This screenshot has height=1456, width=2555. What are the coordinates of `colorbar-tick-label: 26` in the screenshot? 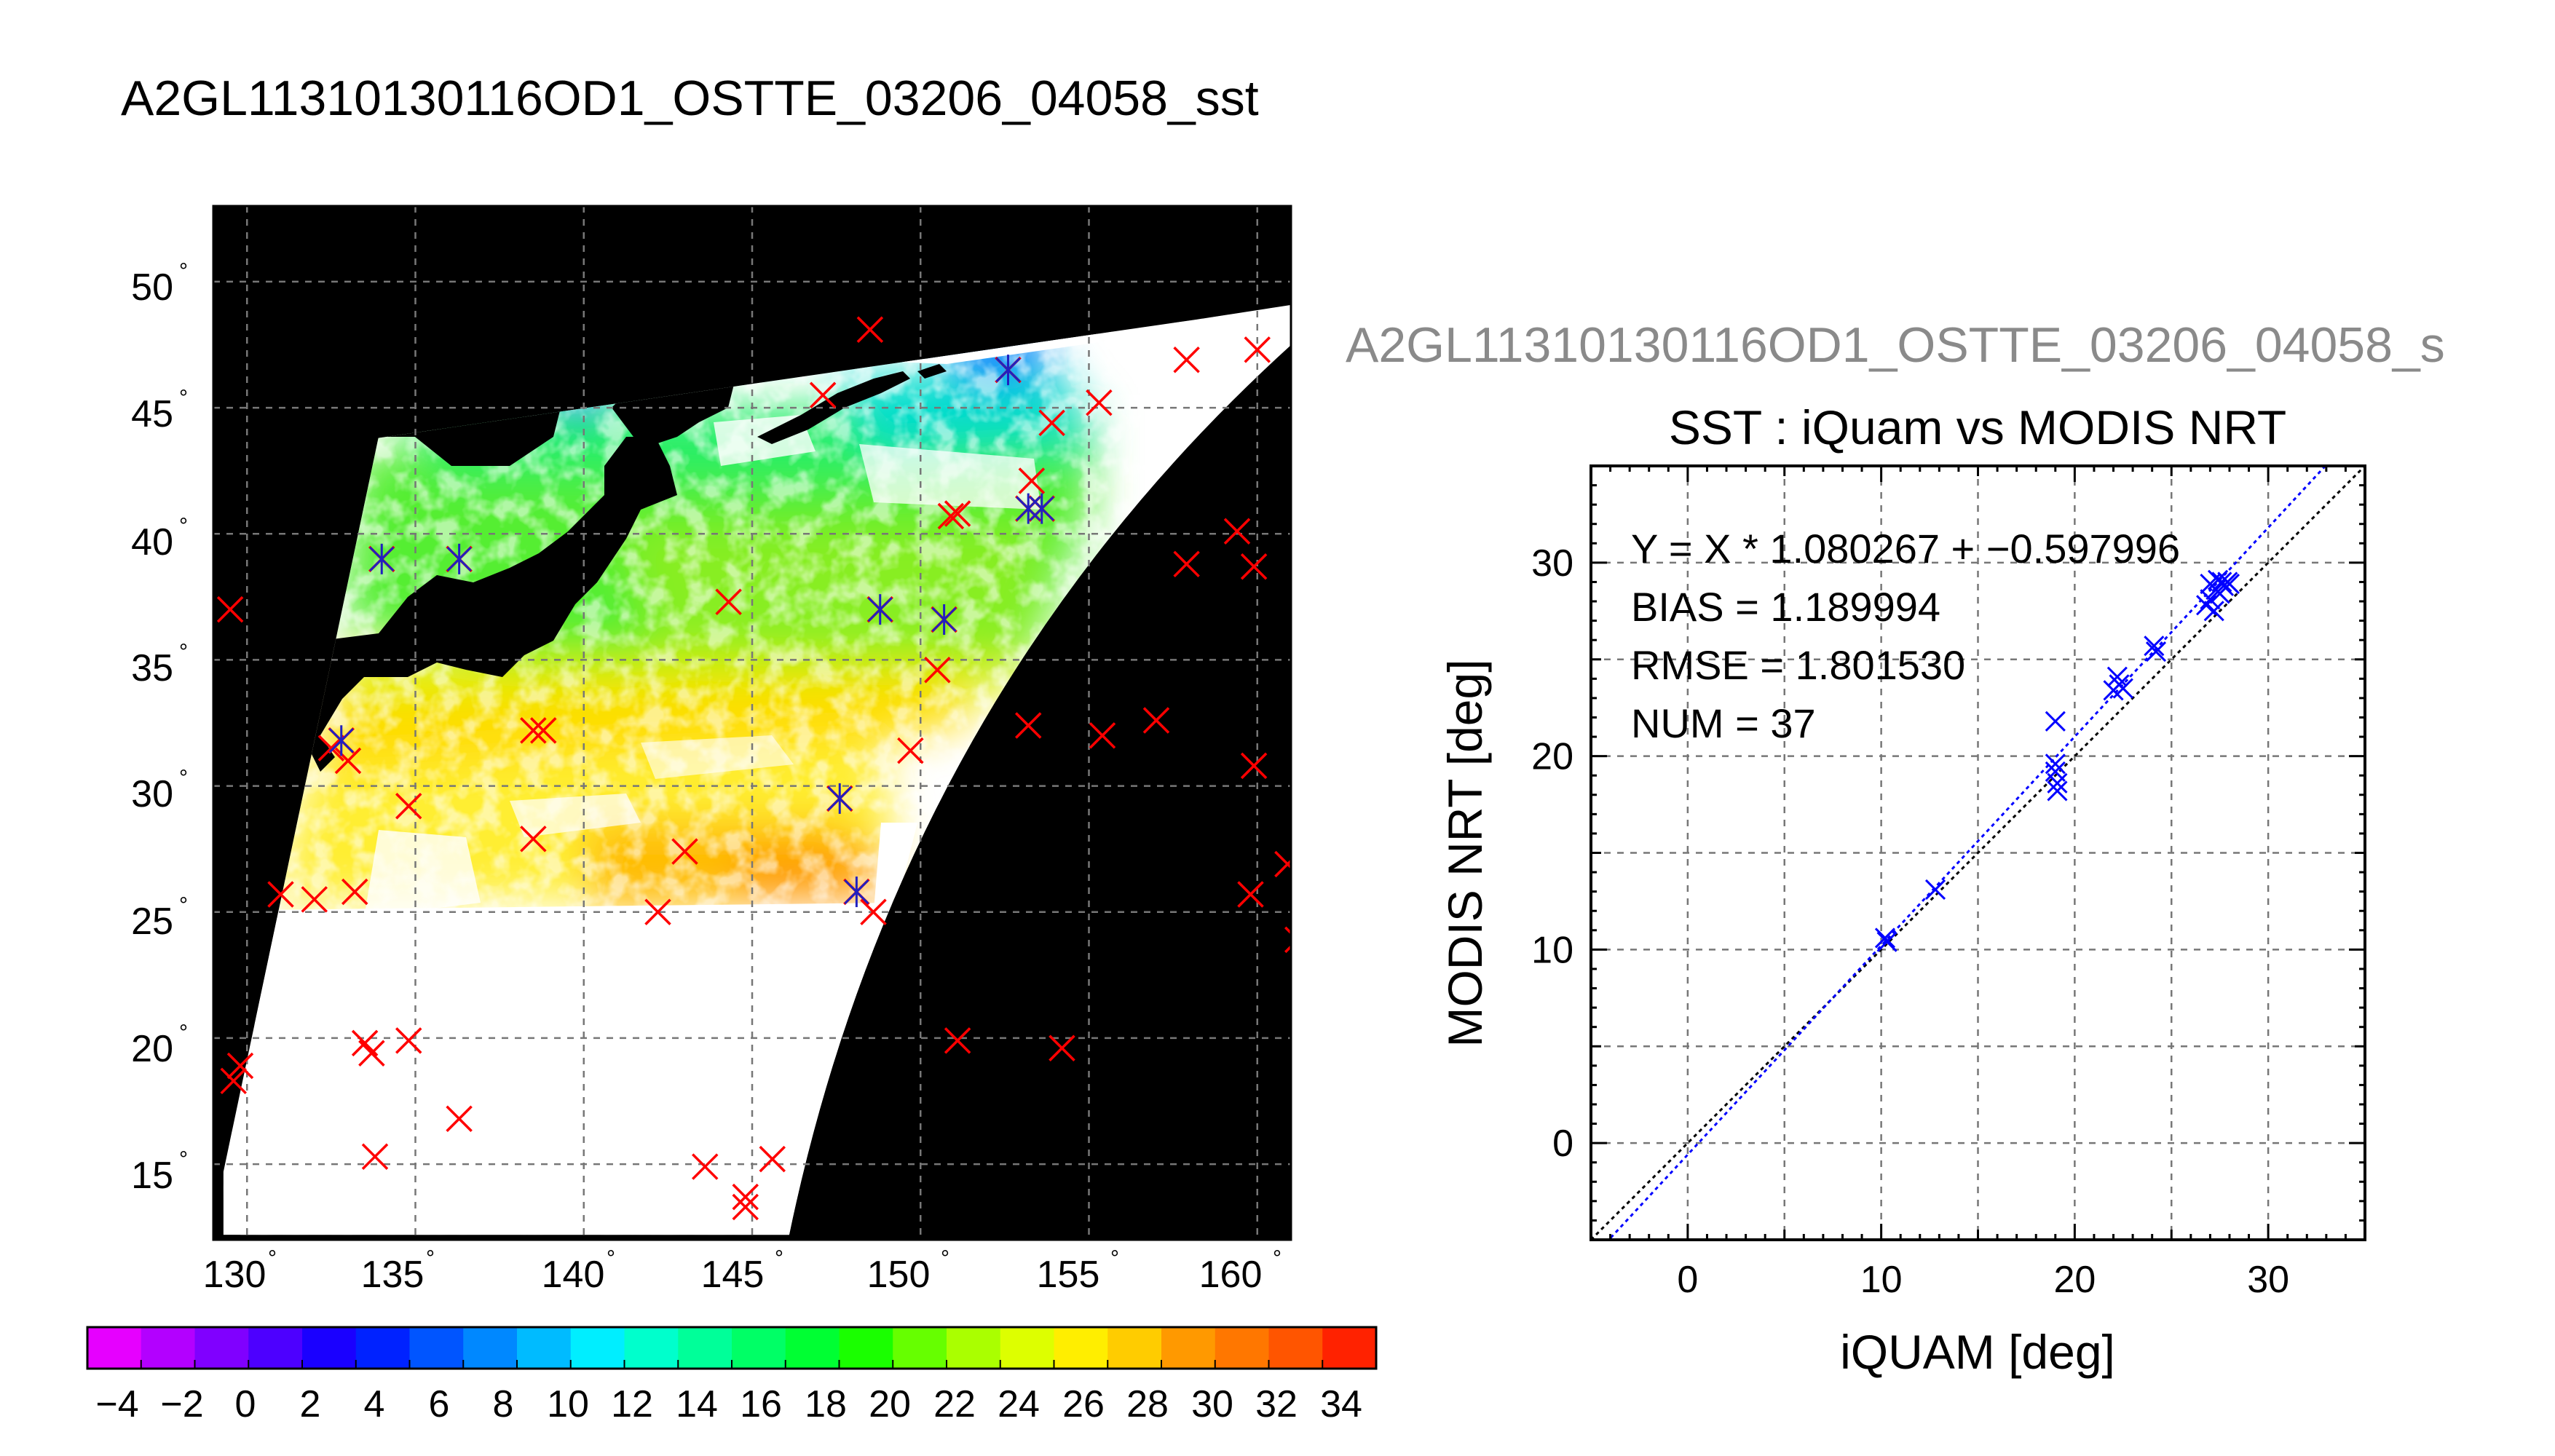 It's located at (1083, 1404).